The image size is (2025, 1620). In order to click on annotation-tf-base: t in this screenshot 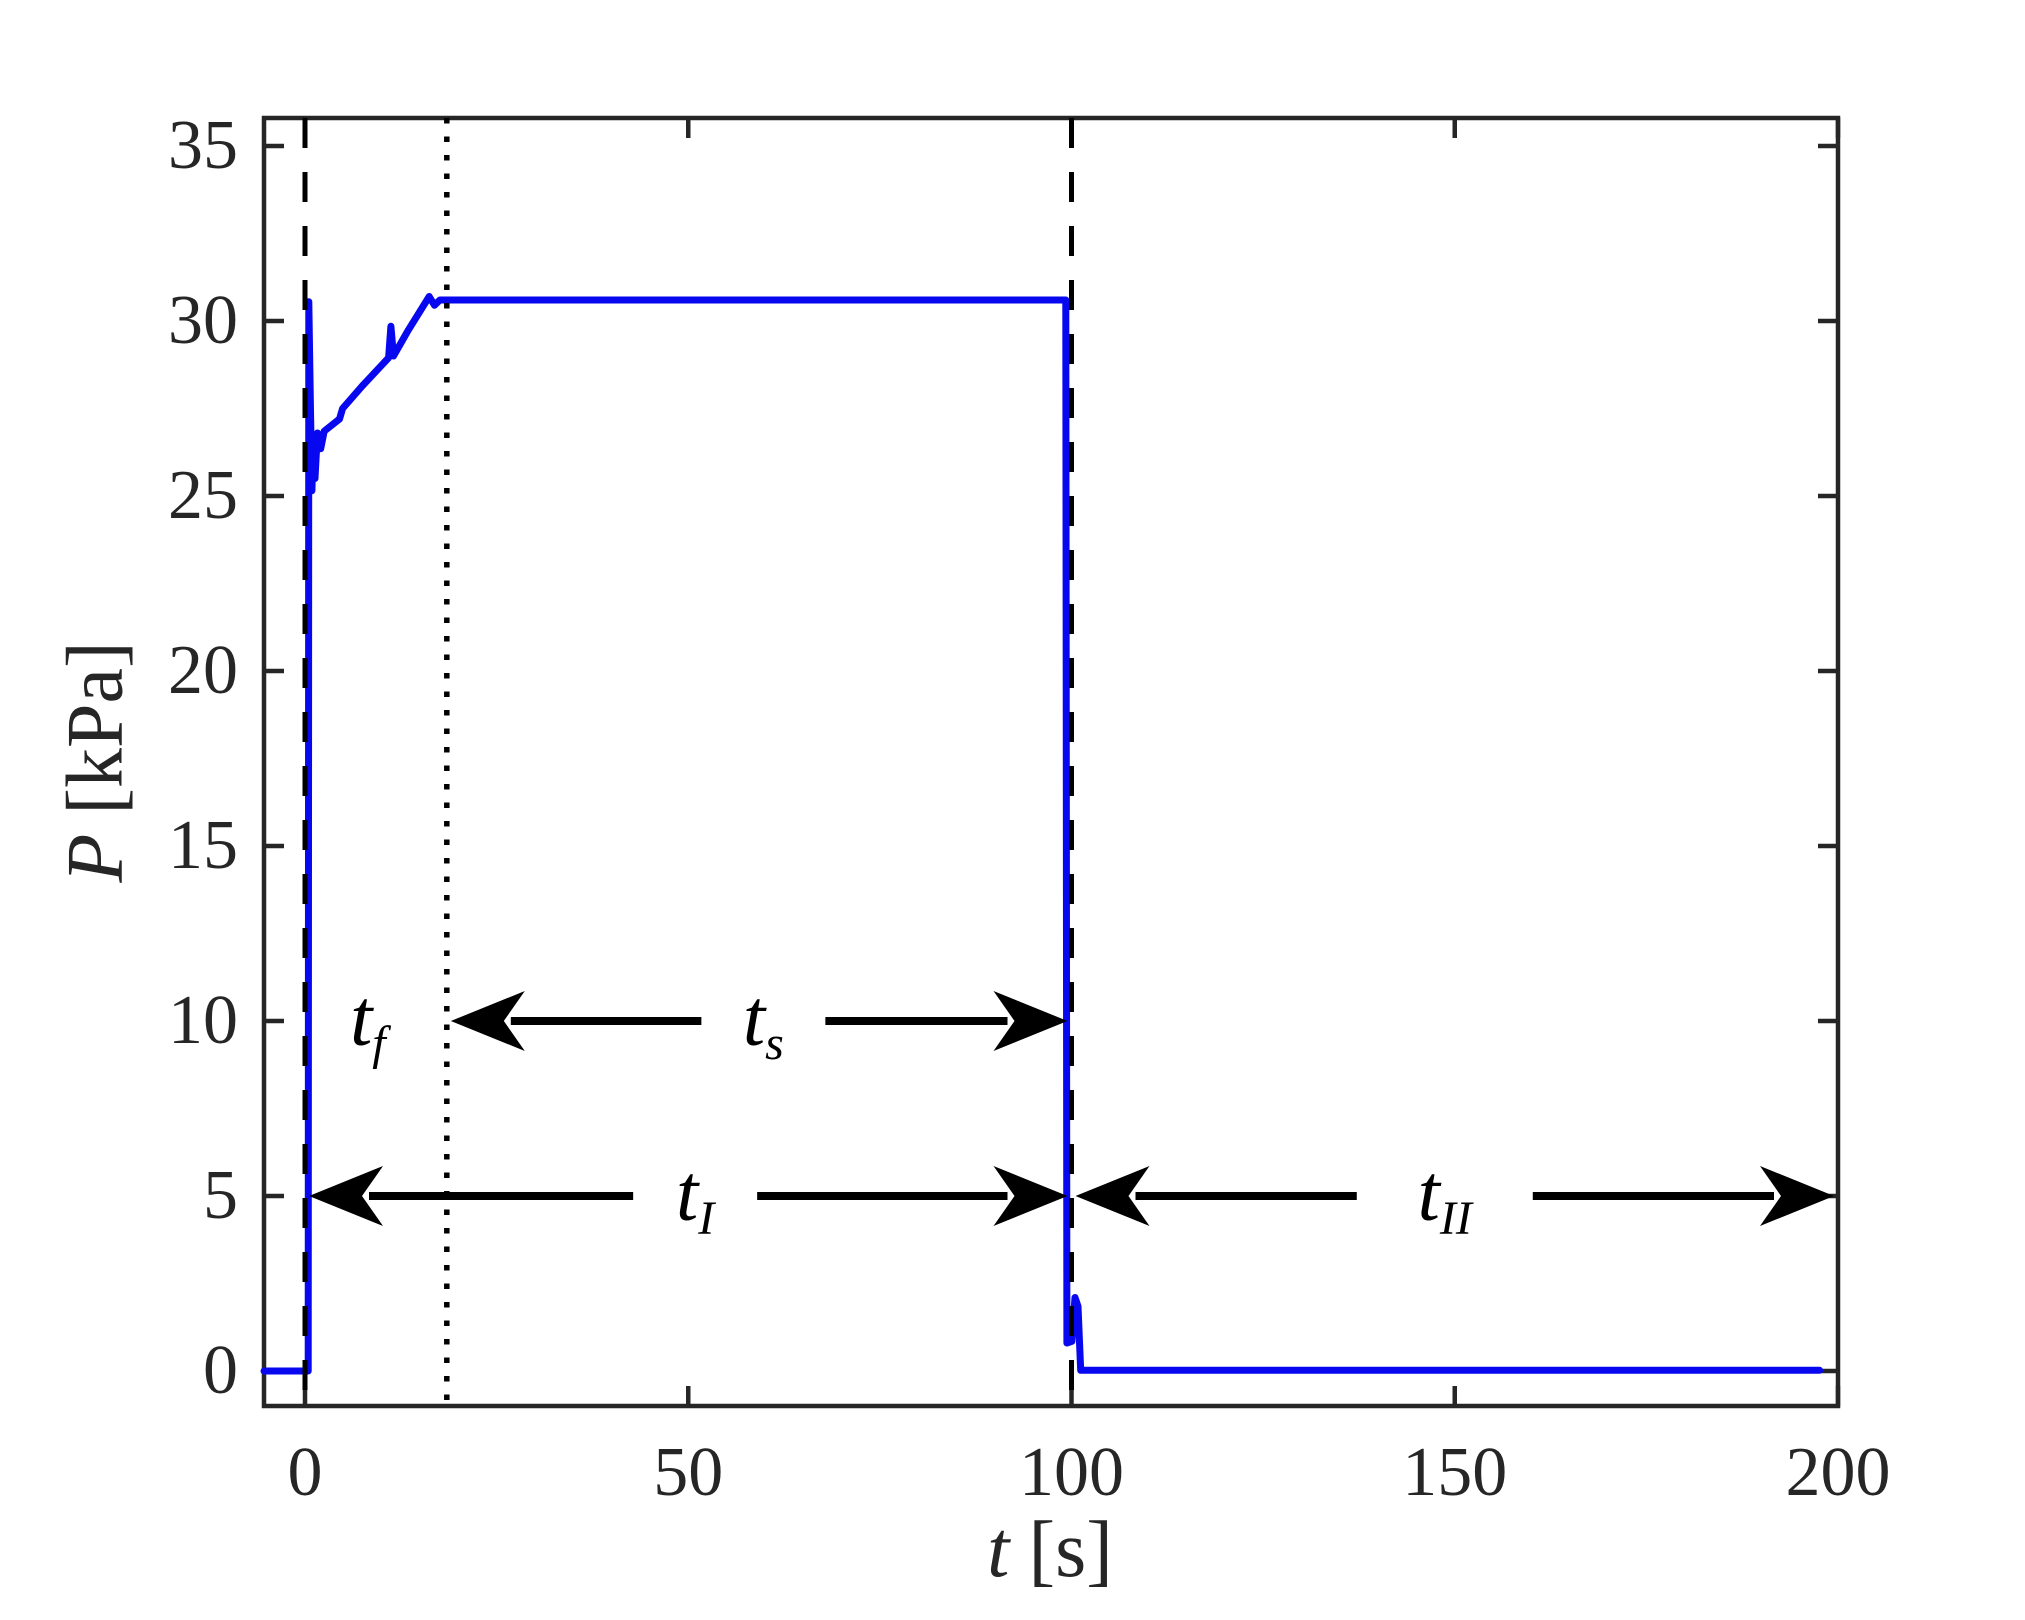, I will do `click(361, 1018)`.